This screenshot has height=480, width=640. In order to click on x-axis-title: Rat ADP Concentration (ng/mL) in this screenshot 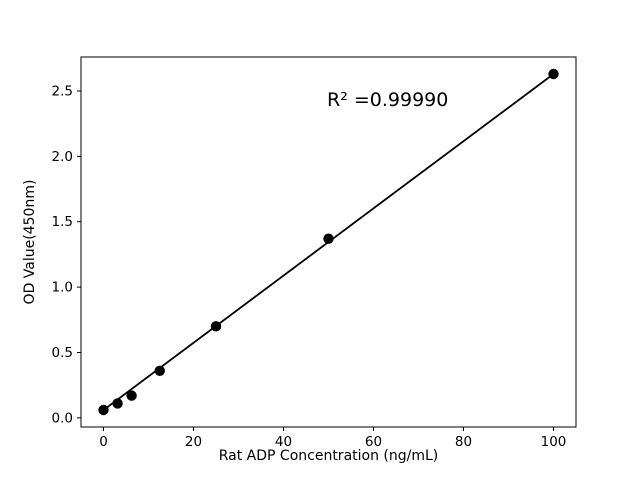, I will do `click(328, 456)`.